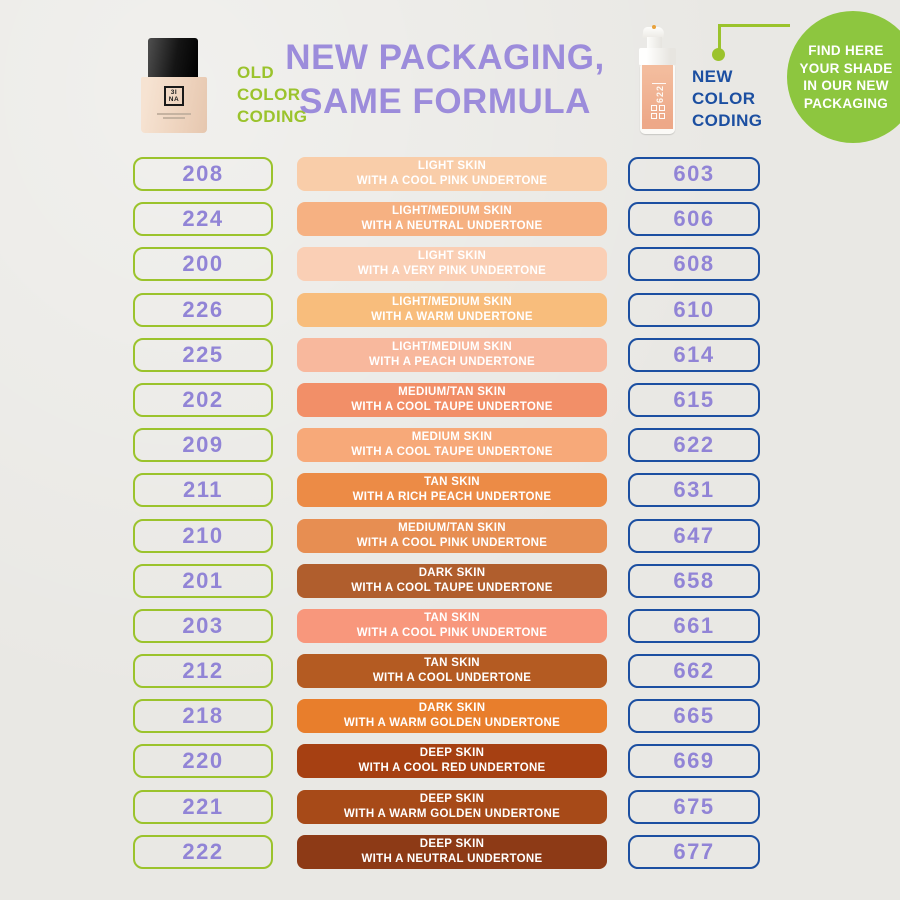 This screenshot has width=900, height=900. I want to click on old-code-label: 211, so click(203, 490).